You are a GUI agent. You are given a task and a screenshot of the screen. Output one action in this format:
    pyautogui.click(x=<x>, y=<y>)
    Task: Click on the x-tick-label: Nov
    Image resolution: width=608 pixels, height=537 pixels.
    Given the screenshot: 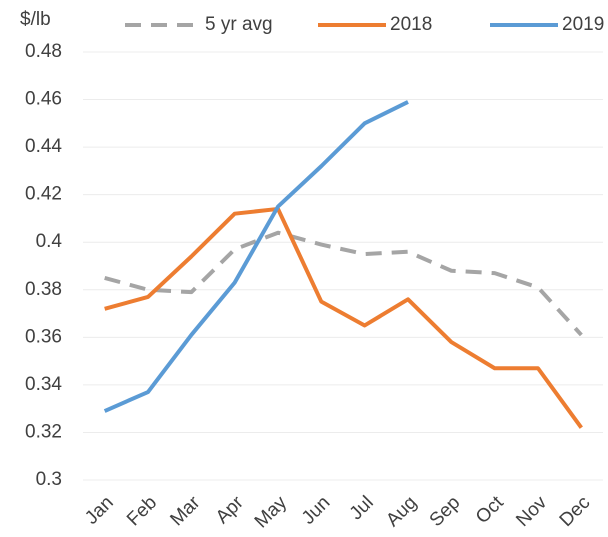 What is the action you would take?
    pyautogui.click(x=531, y=511)
    